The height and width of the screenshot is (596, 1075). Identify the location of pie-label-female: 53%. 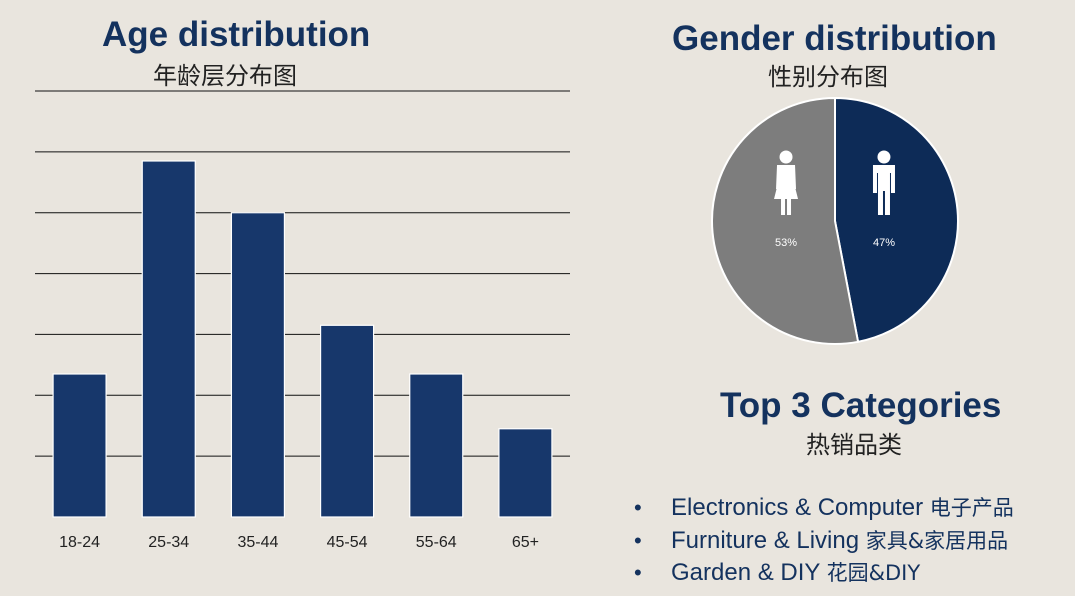
(786, 243).